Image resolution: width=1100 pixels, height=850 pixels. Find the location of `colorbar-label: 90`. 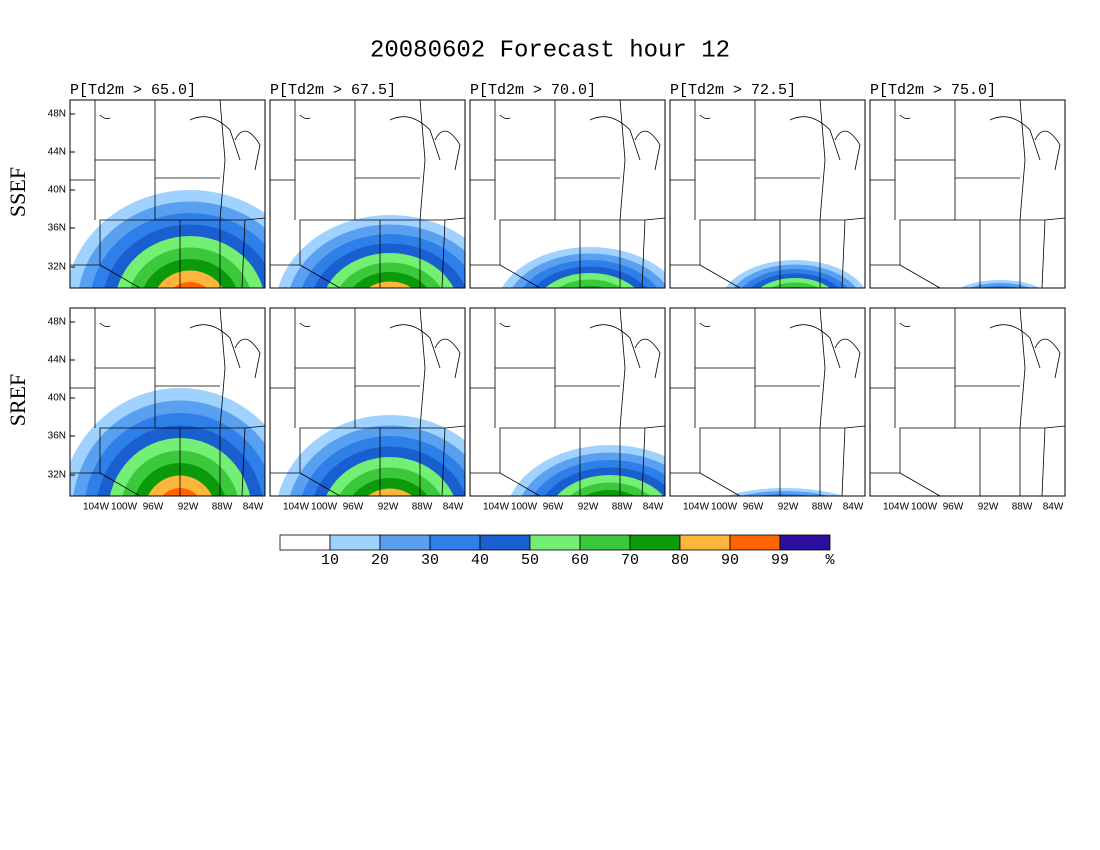

colorbar-label: 90 is located at coordinates (730, 560).